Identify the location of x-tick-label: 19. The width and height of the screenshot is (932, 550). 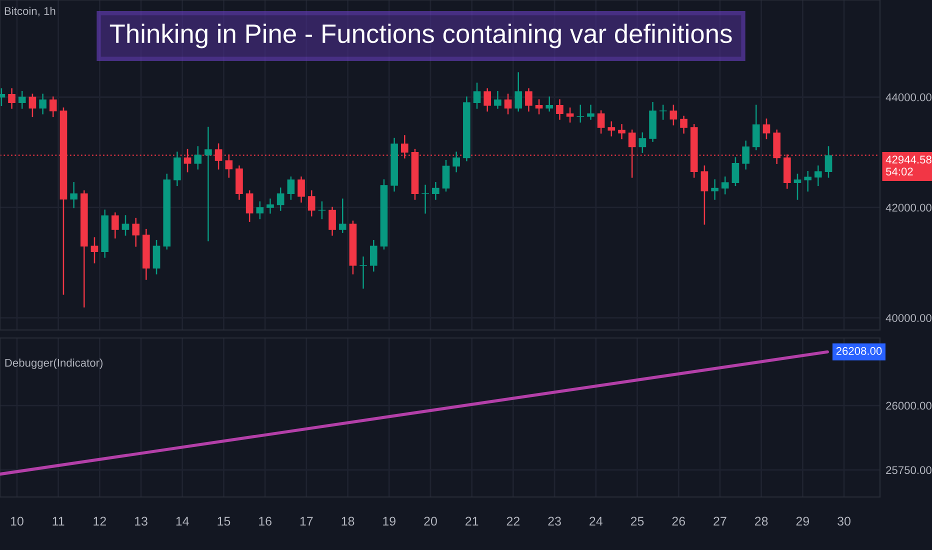
(389, 521).